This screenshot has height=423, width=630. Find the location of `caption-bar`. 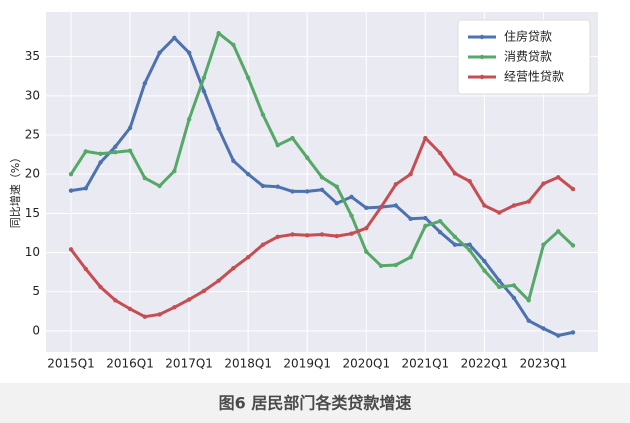

caption-bar is located at coordinates (315, 403).